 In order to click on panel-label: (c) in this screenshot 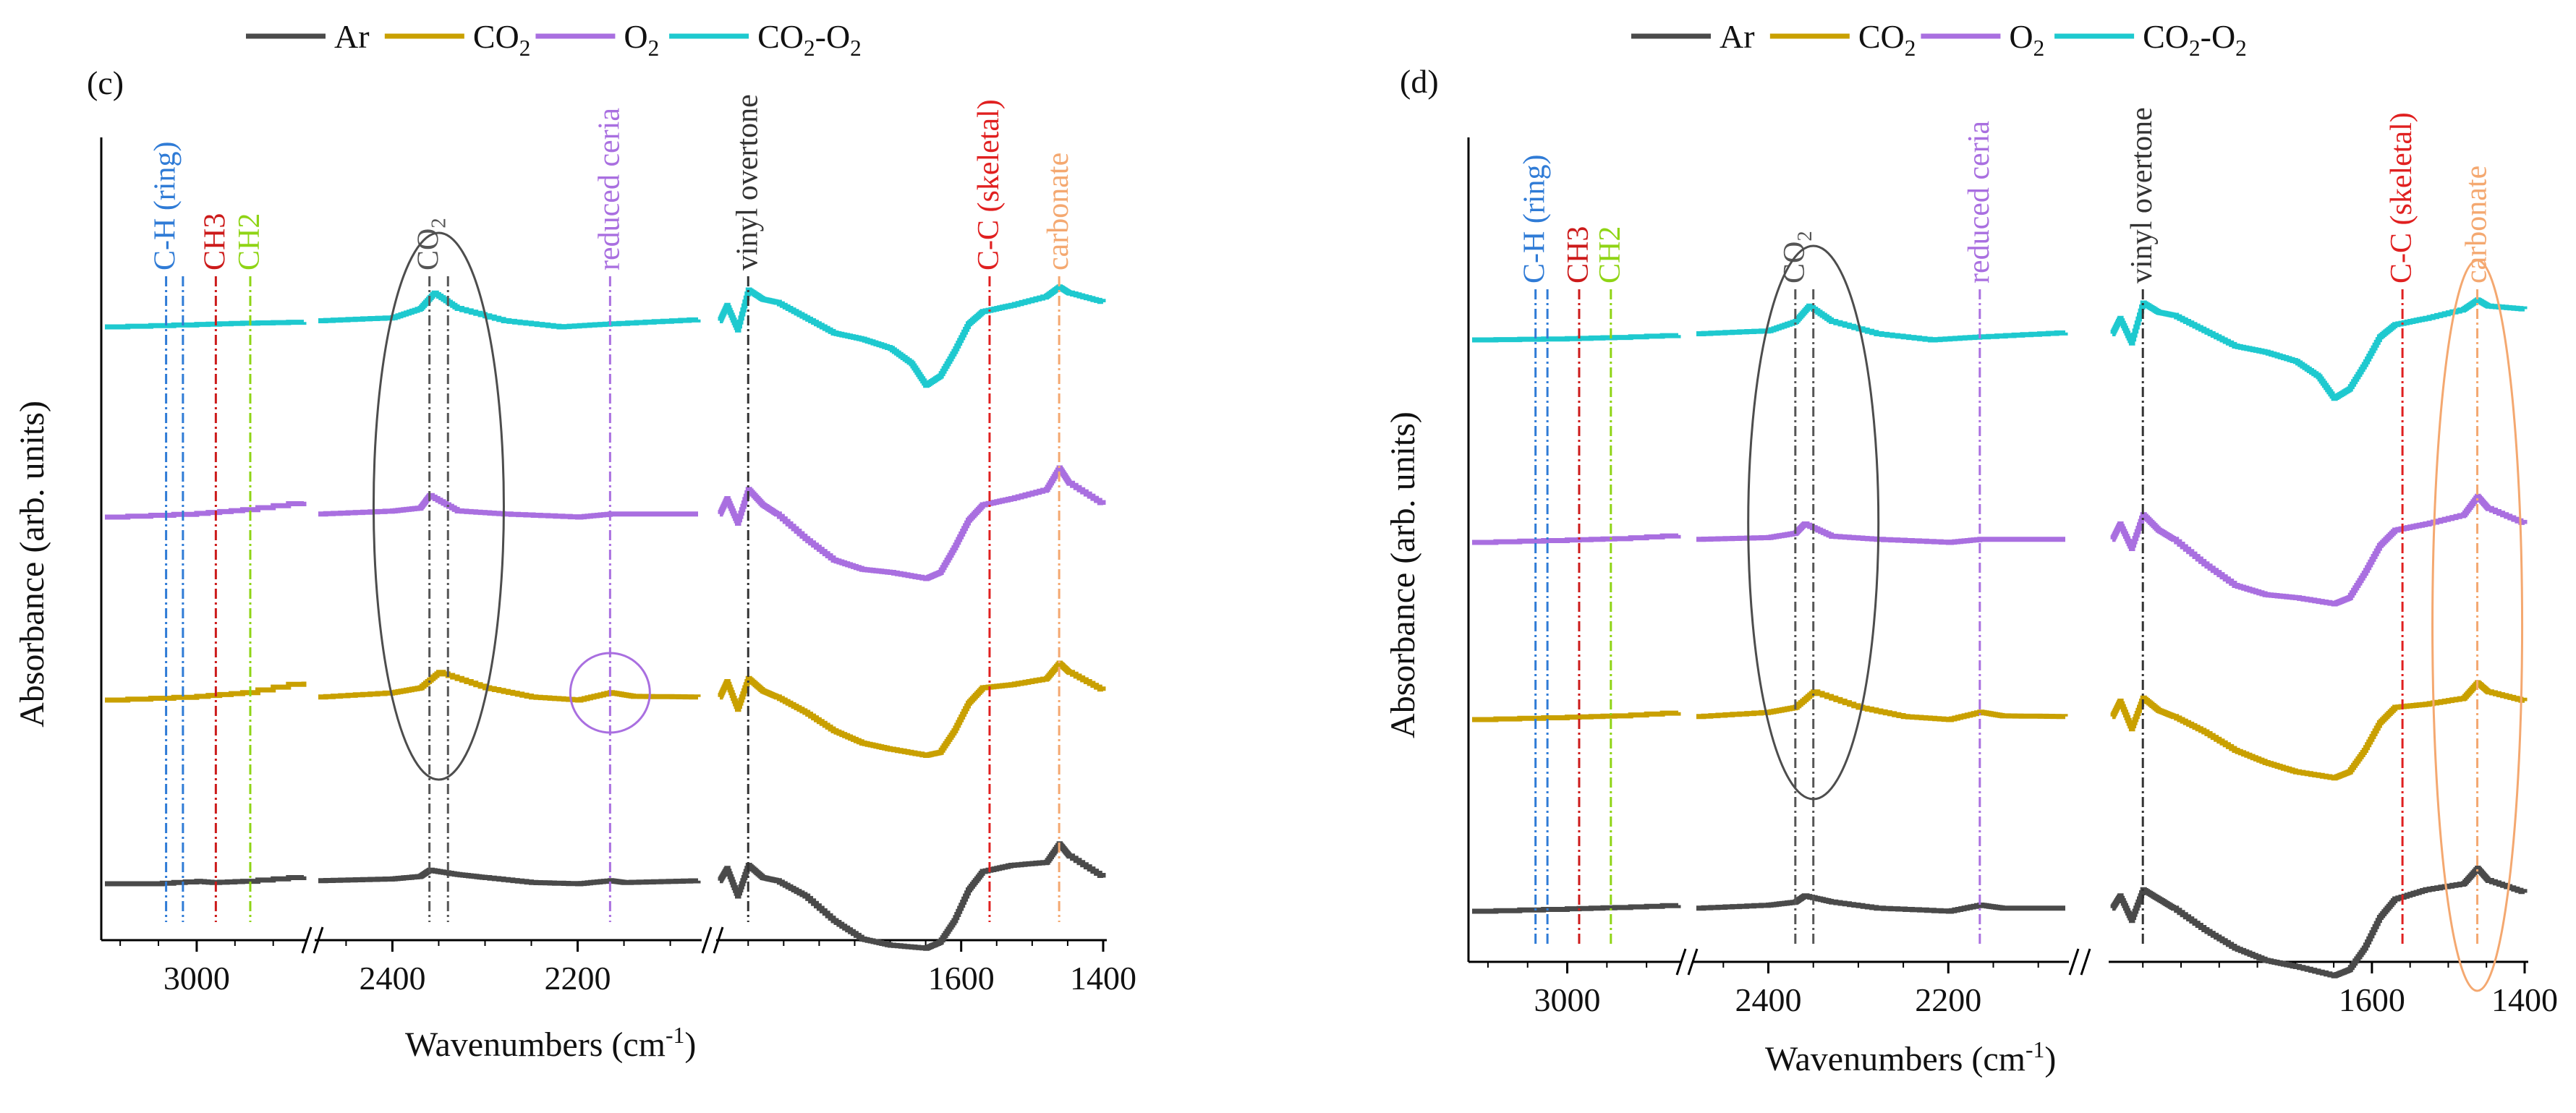, I will do `click(105, 82)`.